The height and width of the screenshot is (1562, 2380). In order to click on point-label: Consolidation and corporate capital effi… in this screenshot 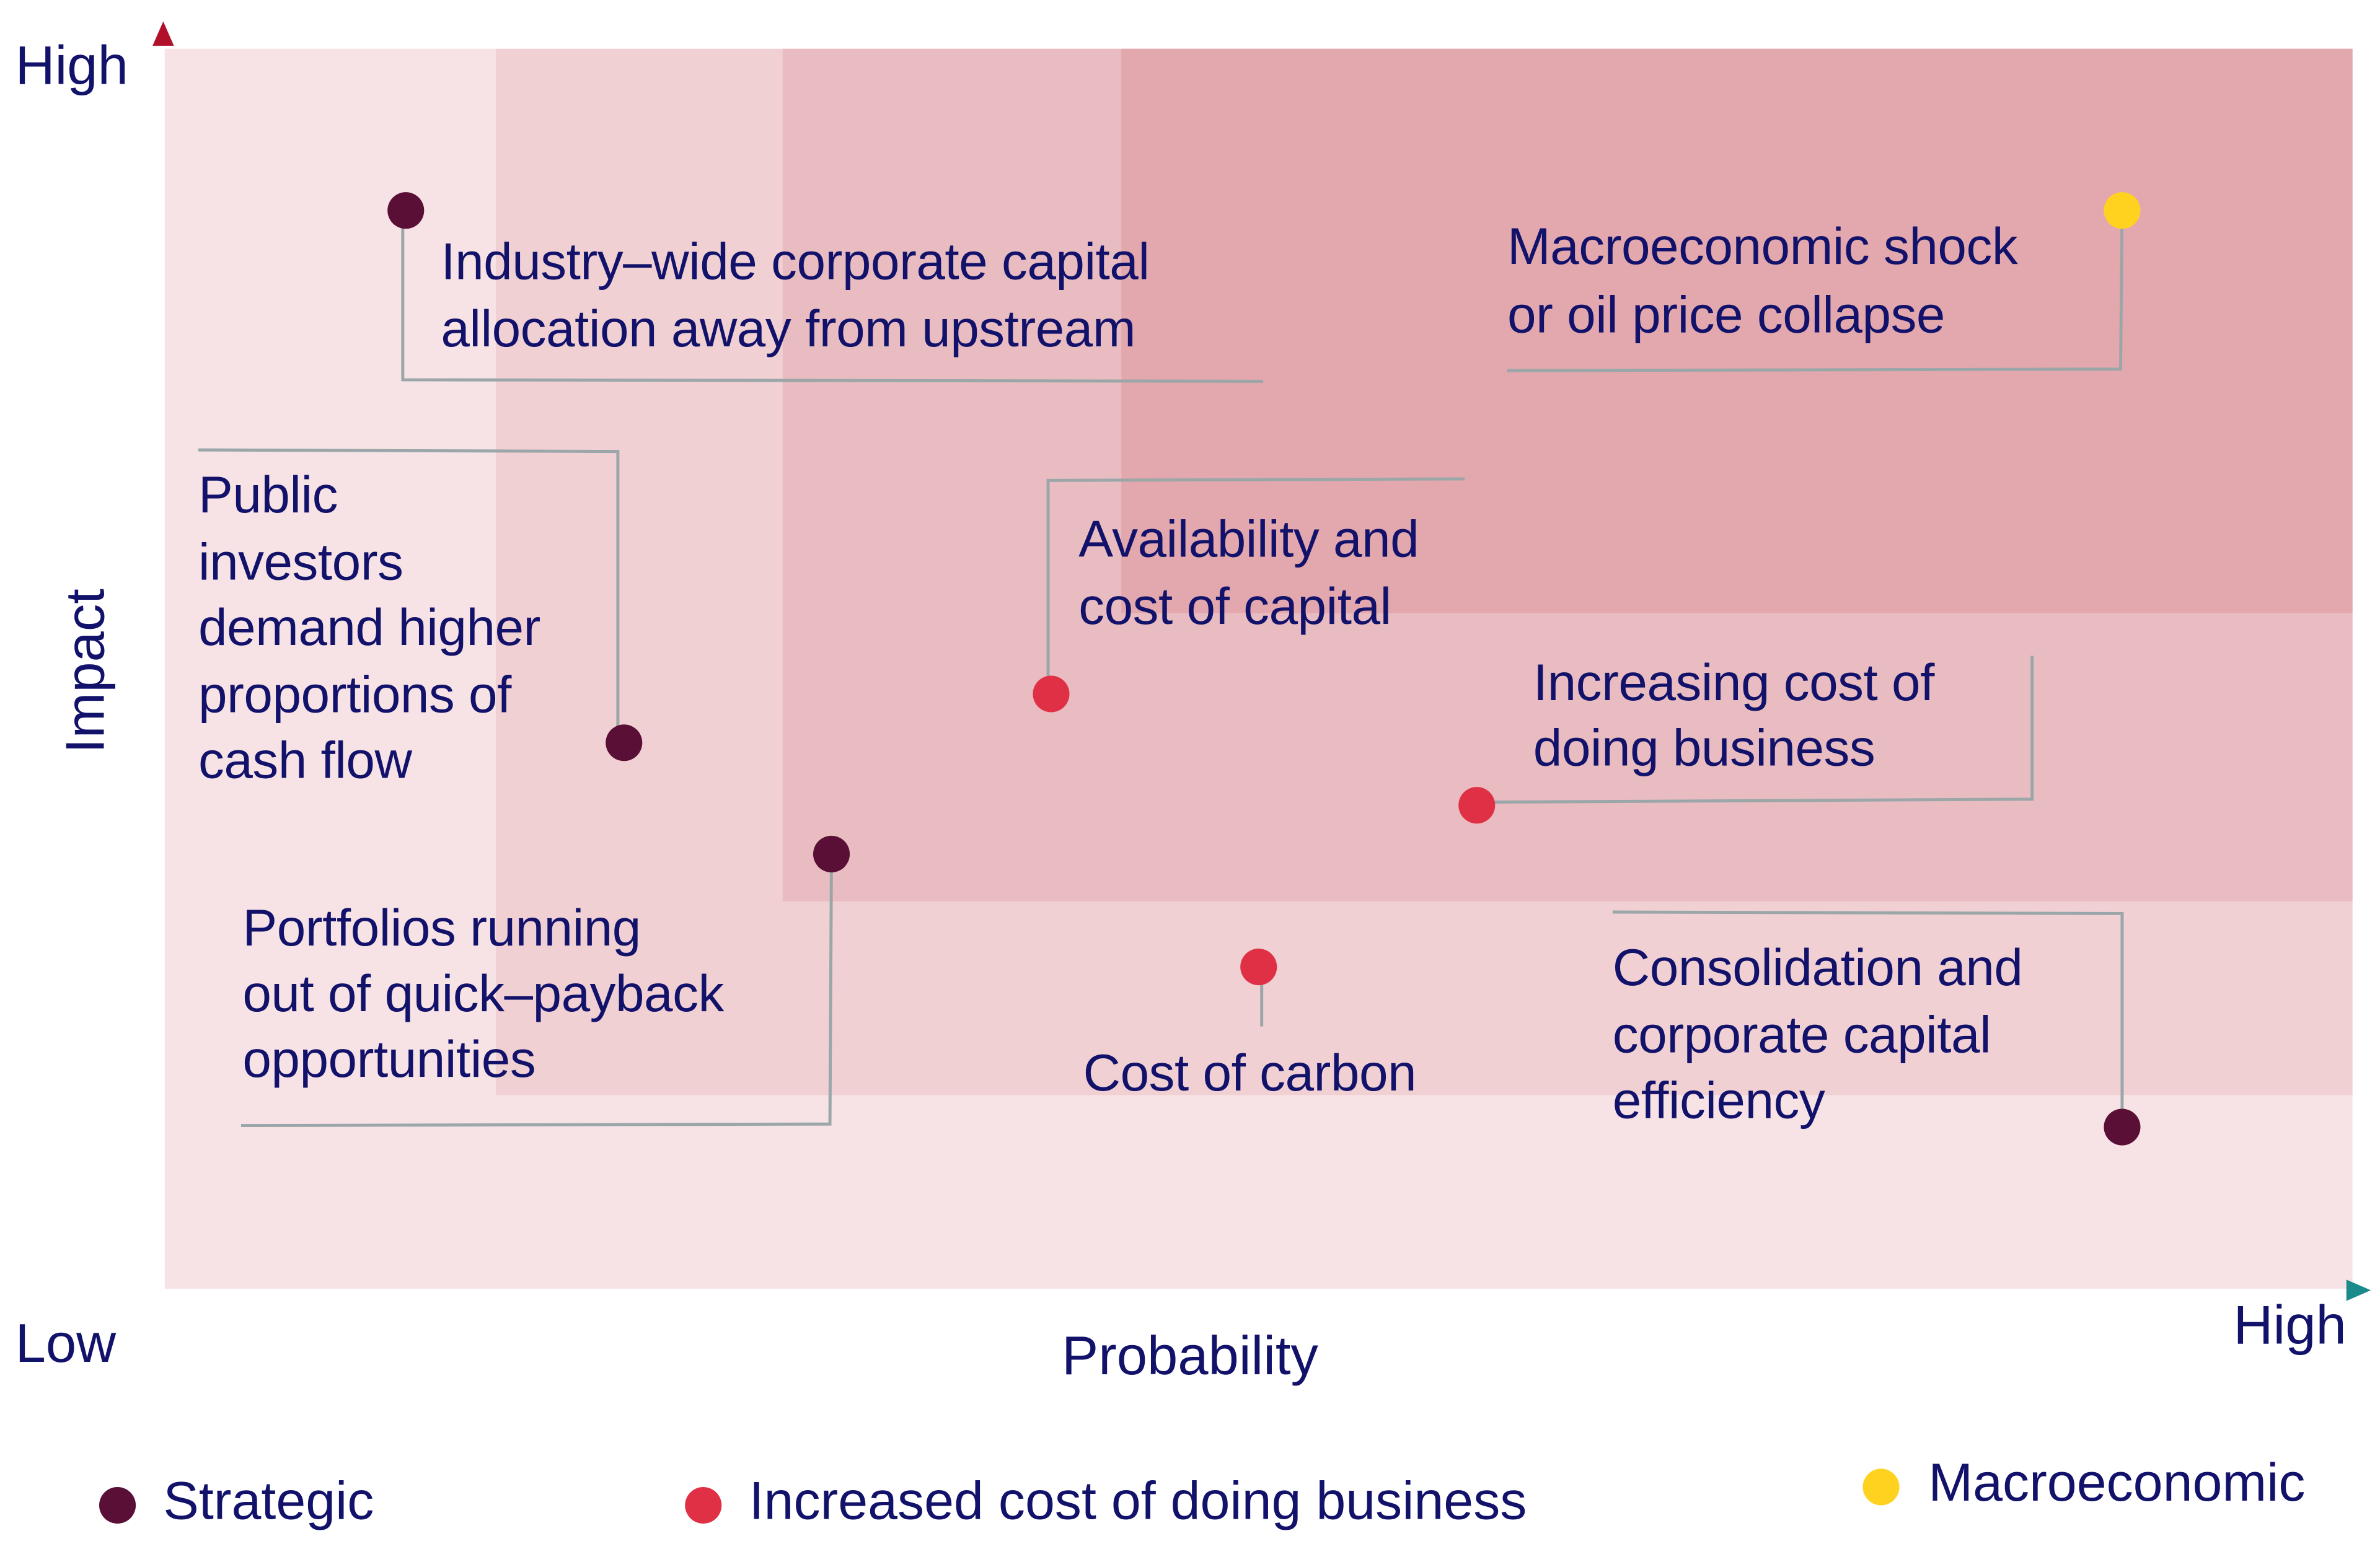, I will do `click(1818, 1035)`.